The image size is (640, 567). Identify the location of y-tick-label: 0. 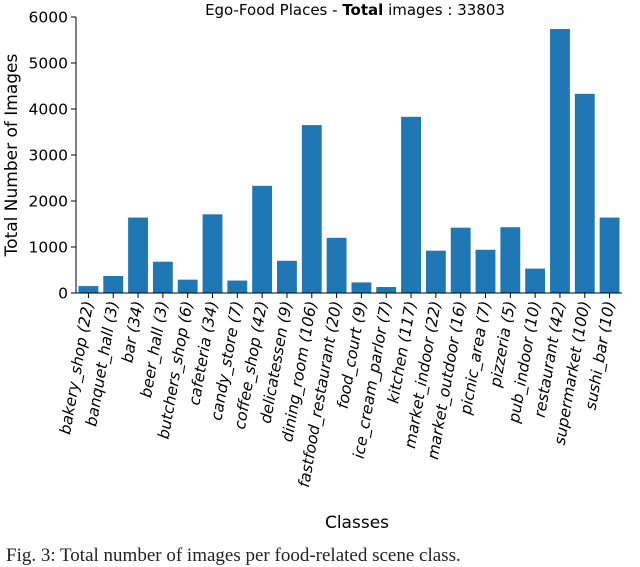
(63, 294).